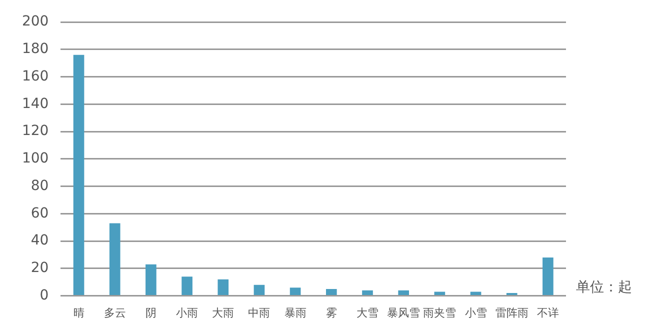 The image size is (650, 329). Describe the element at coordinates (475, 313) in the screenshot. I see `x-tick-label: 小雪` at that location.